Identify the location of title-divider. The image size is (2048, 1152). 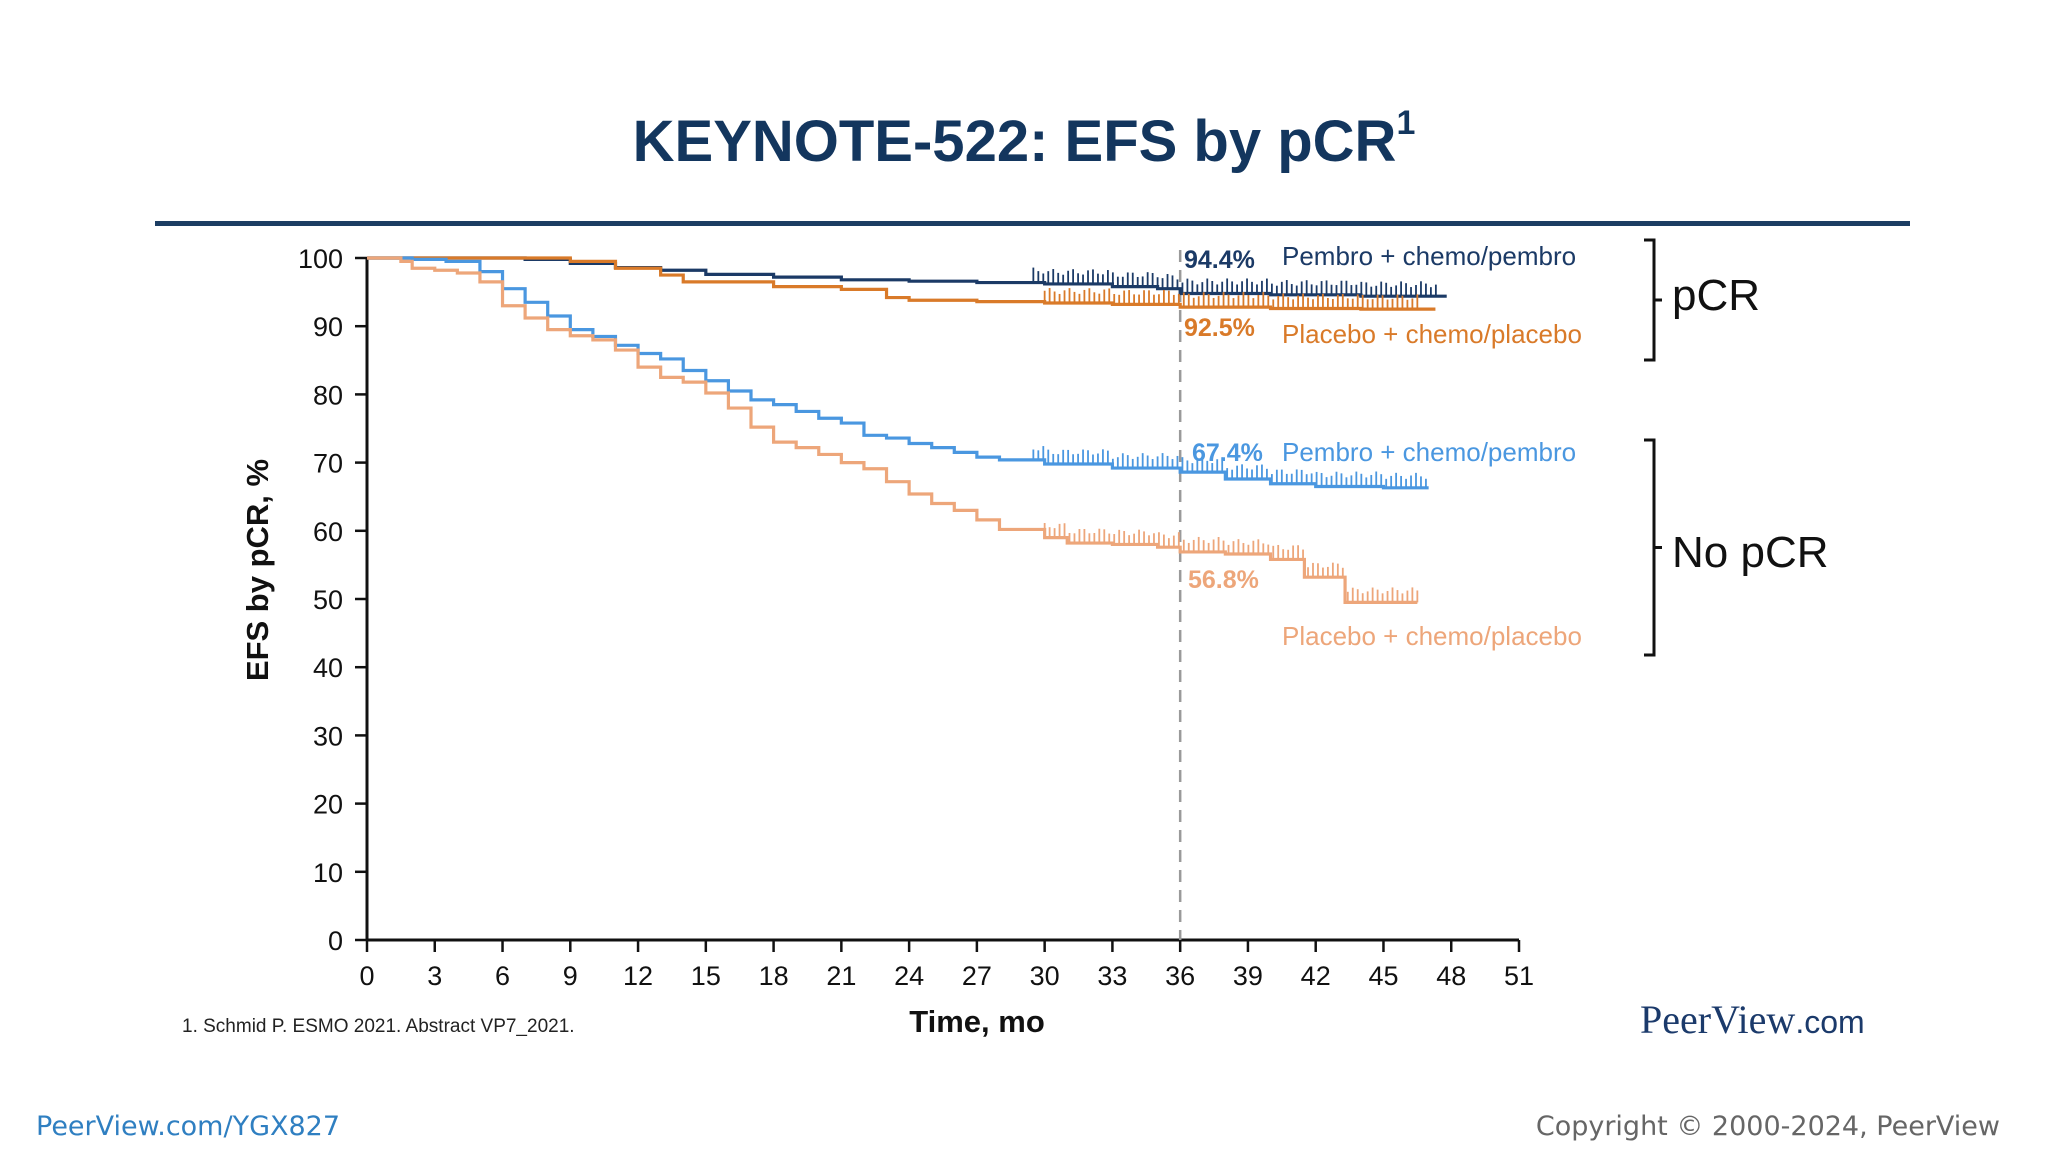
(1032, 223).